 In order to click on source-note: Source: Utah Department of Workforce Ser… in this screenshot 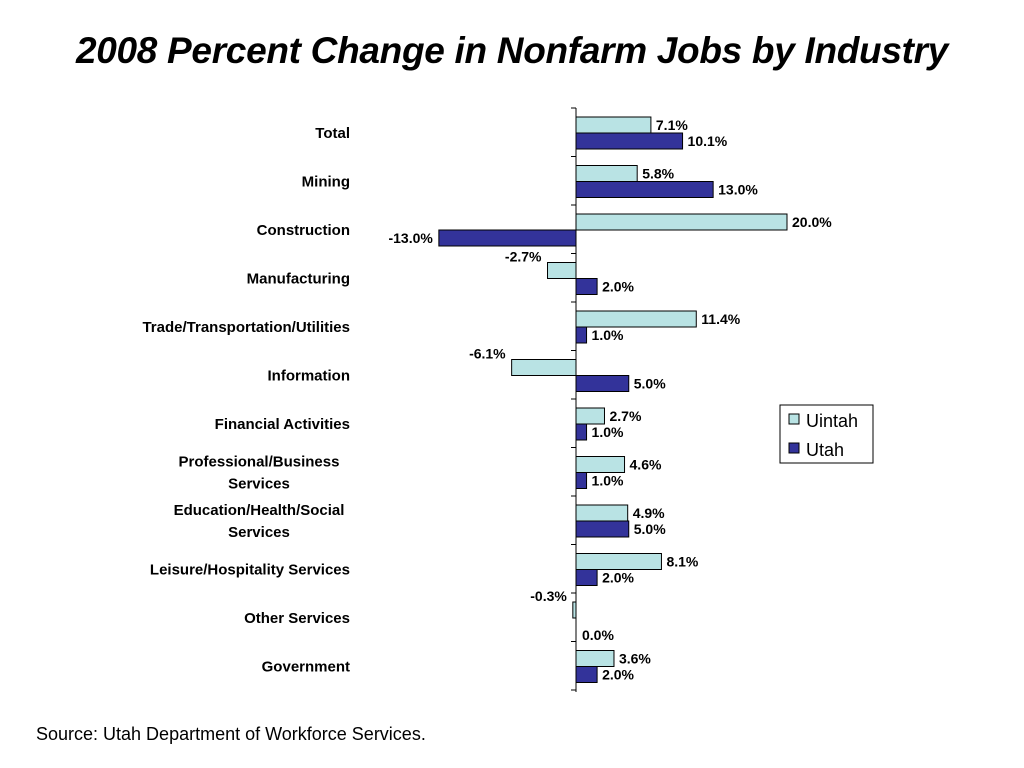, I will do `click(231, 734)`.